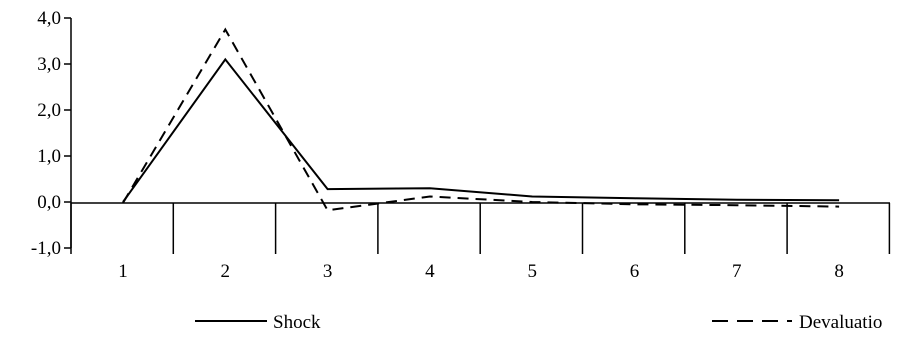 The image size is (920, 340). What do you see at coordinates (51, 133) in the screenshot?
I see `y-axis: -1,0 0,0 1,0 2,0 3,0 4,0` at bounding box center [51, 133].